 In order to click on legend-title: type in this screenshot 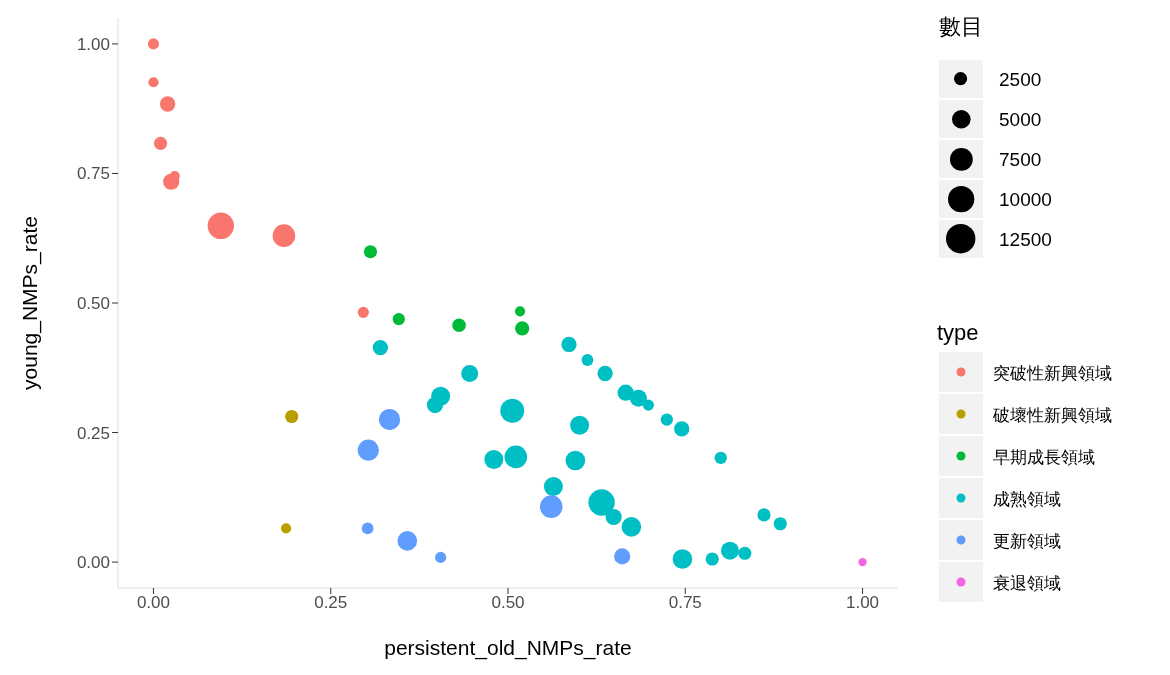, I will do `click(958, 333)`.